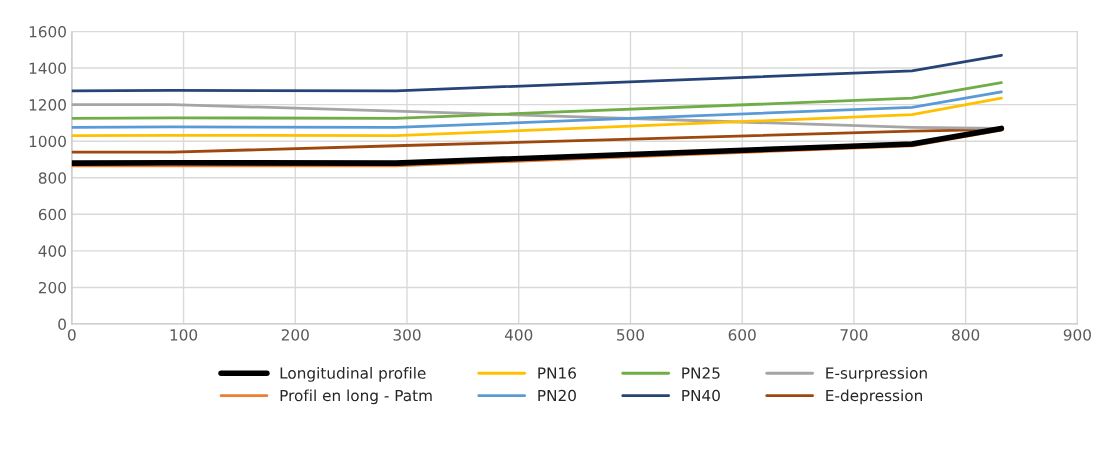 The image size is (1105, 450). What do you see at coordinates (876, 374) in the screenshot?
I see `legend-label: E-surpression` at bounding box center [876, 374].